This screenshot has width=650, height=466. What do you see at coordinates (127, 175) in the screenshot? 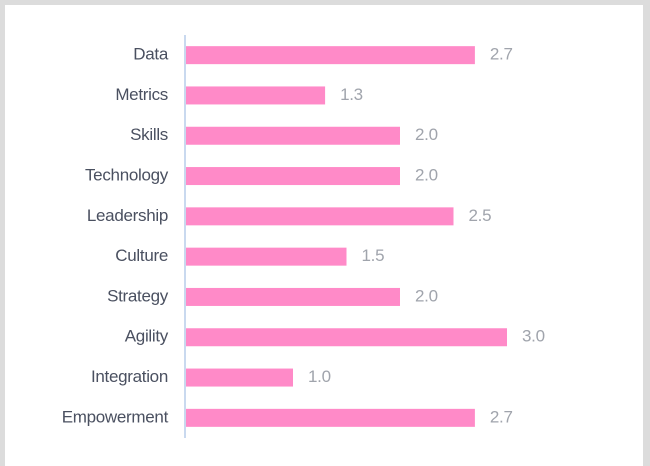
I see `category-label: Technology` at bounding box center [127, 175].